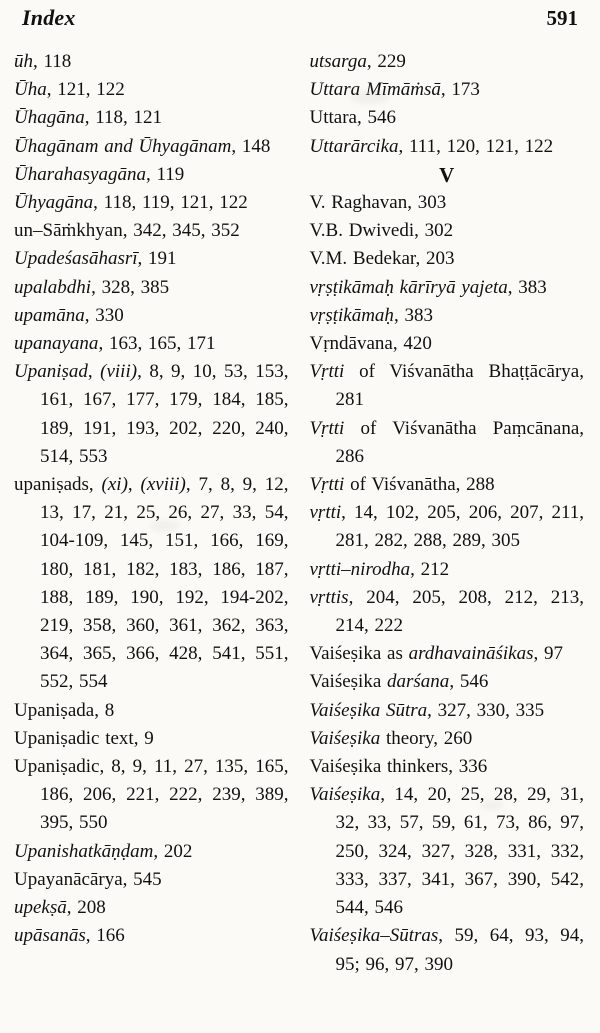 Image resolution: width=600 pixels, height=1033 pixels. What do you see at coordinates (56, 344) in the screenshot?
I see `entry-term: upanayana` at bounding box center [56, 344].